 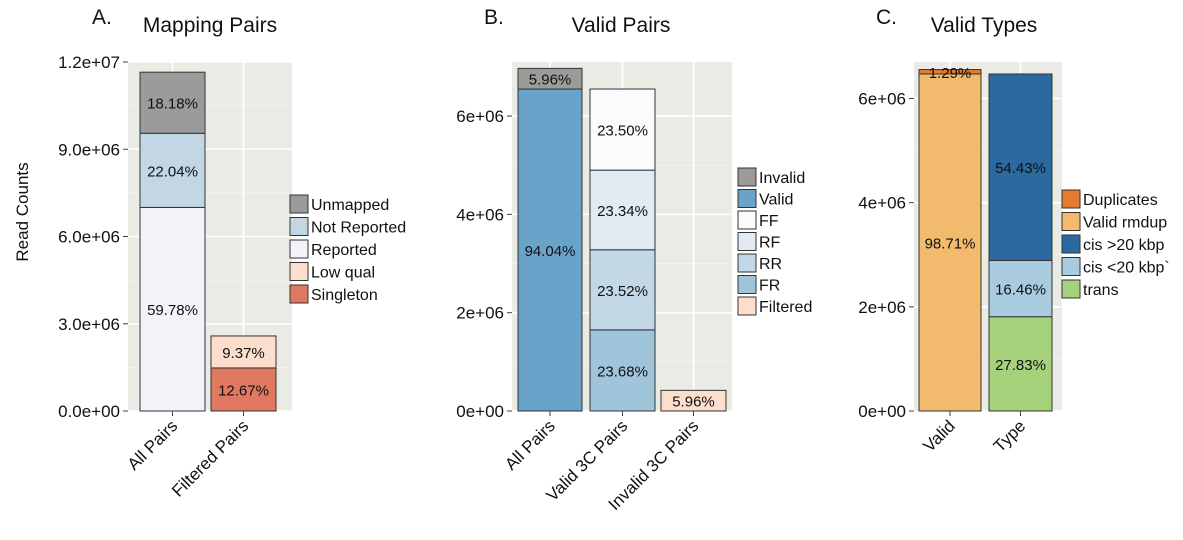 What do you see at coordinates (344, 250) in the screenshot?
I see `legend-label: Reported` at bounding box center [344, 250].